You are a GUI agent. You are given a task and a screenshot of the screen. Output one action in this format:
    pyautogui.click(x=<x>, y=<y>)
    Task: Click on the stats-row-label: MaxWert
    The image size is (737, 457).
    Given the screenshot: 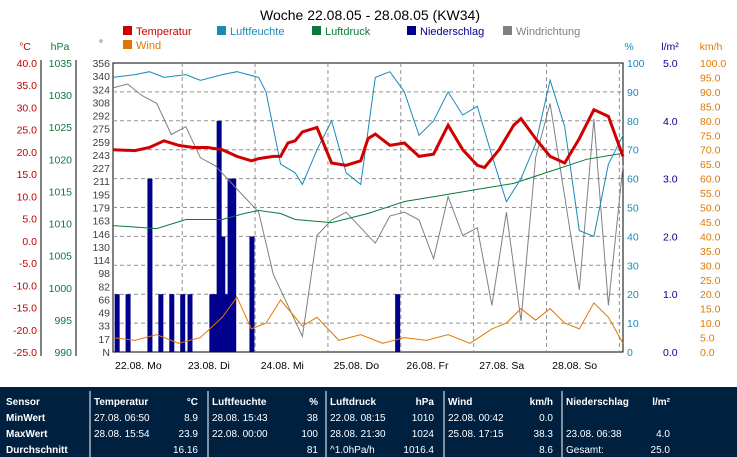 What is the action you would take?
    pyautogui.click(x=27, y=434)
    